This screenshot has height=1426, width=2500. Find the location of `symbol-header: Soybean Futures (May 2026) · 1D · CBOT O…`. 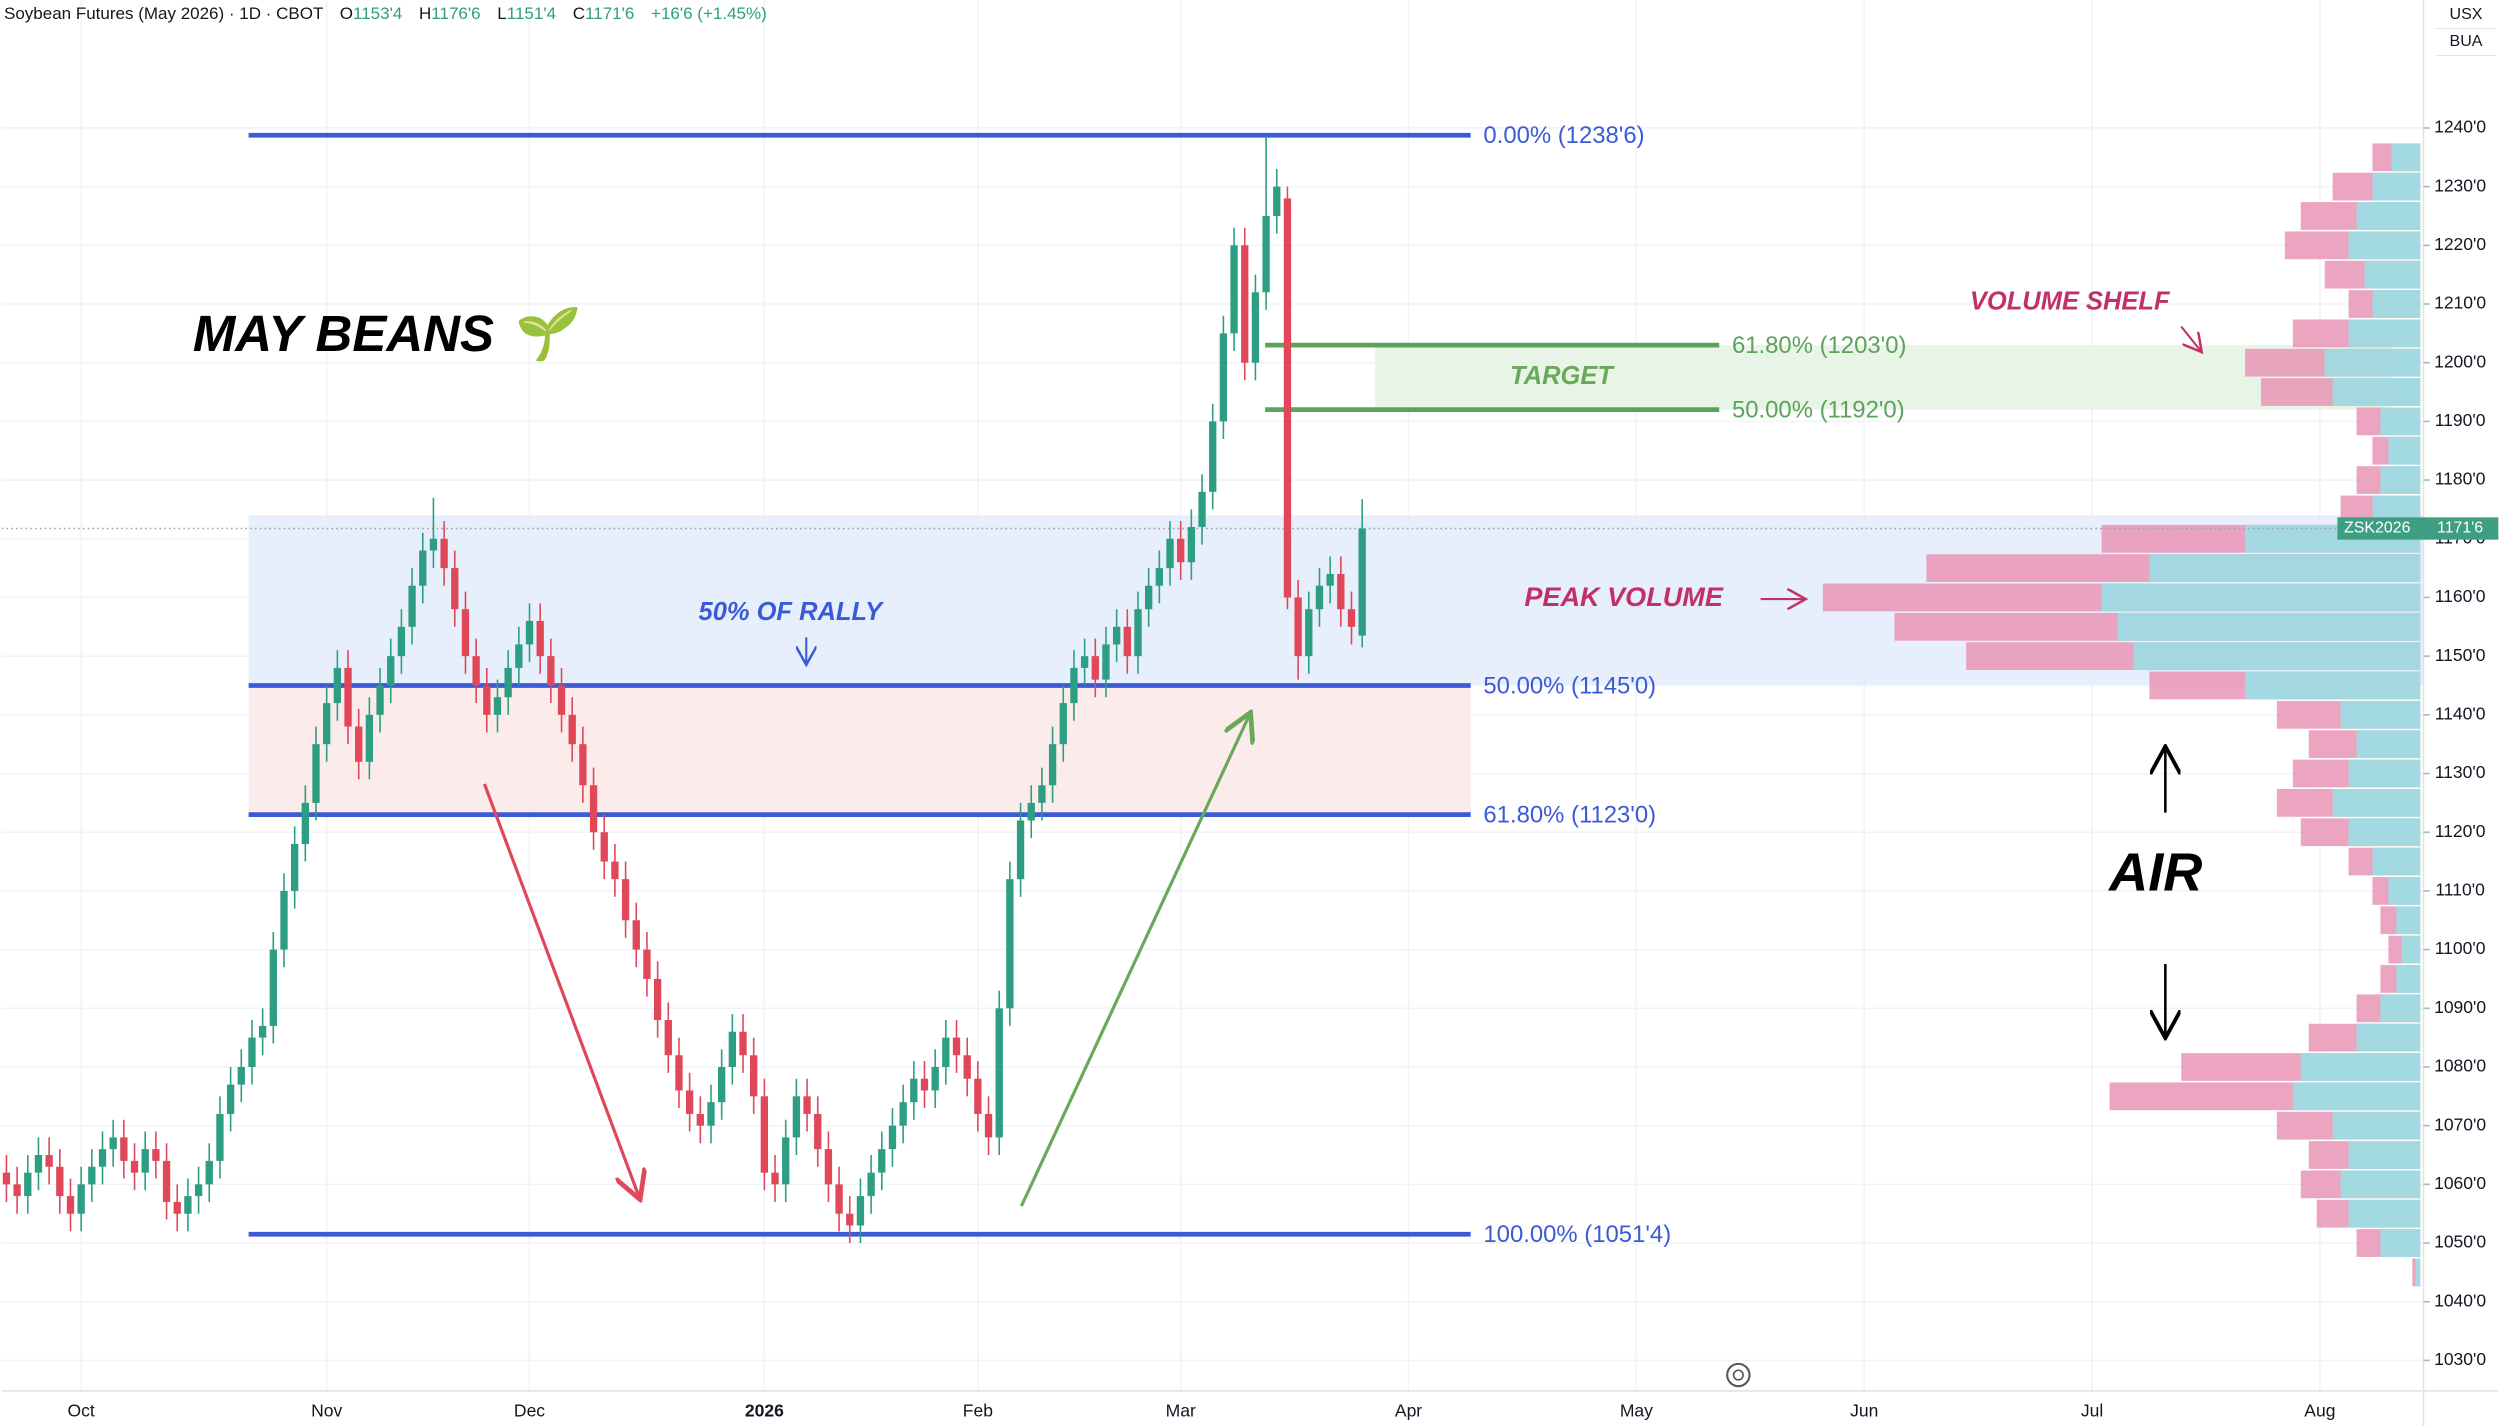

symbol-header: Soybean Futures (May 2026) · 1D · CBOT O… is located at coordinates (385, 14).